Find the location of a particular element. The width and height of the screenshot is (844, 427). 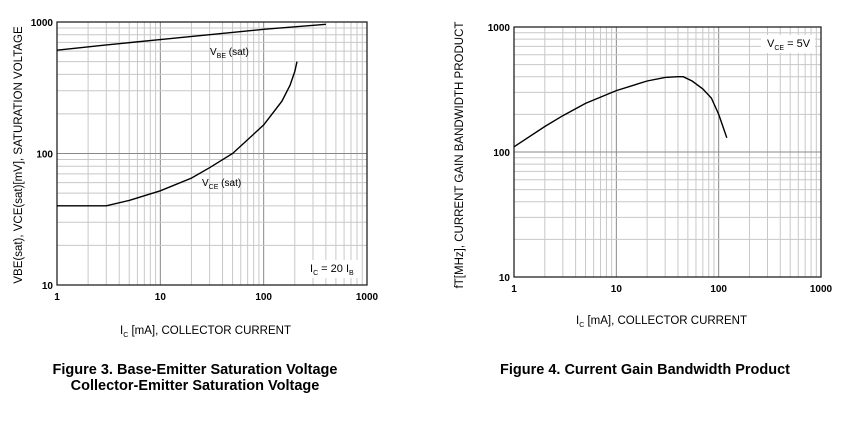

condition-annotation: IC = 20 IB is located at coordinates (332, 270).